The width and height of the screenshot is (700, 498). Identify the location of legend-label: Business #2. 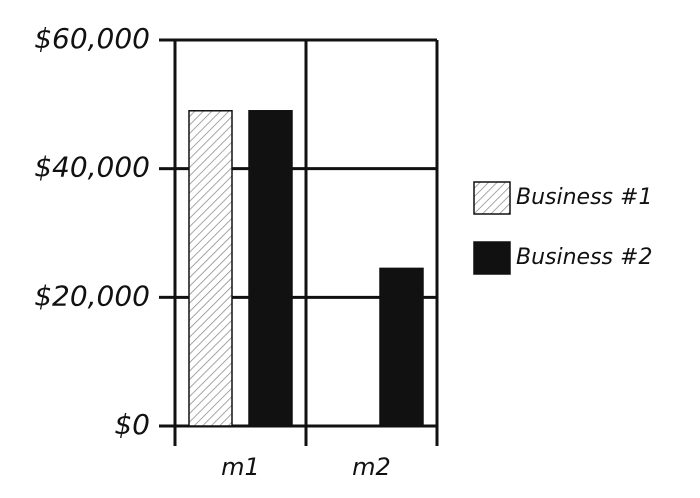
(584, 257).